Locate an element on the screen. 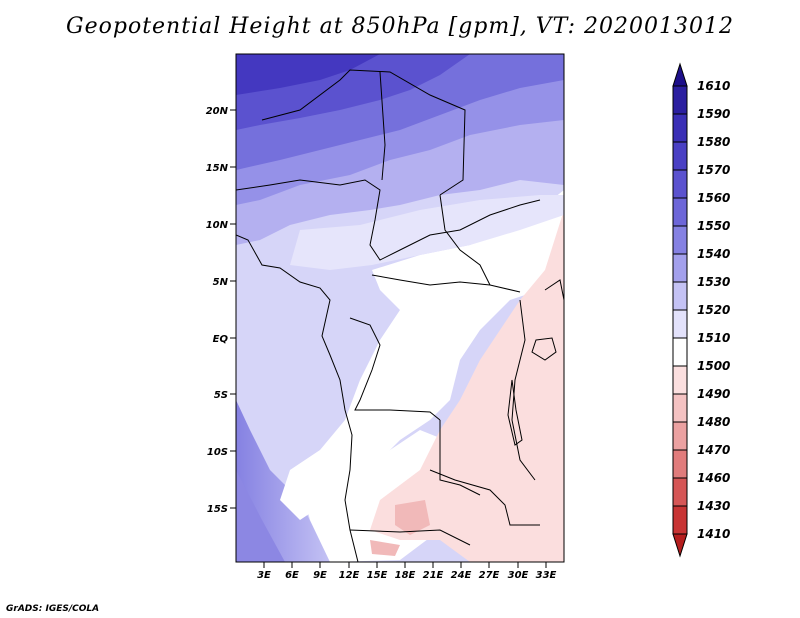  border-east-lakes is located at coordinates (523, 390).